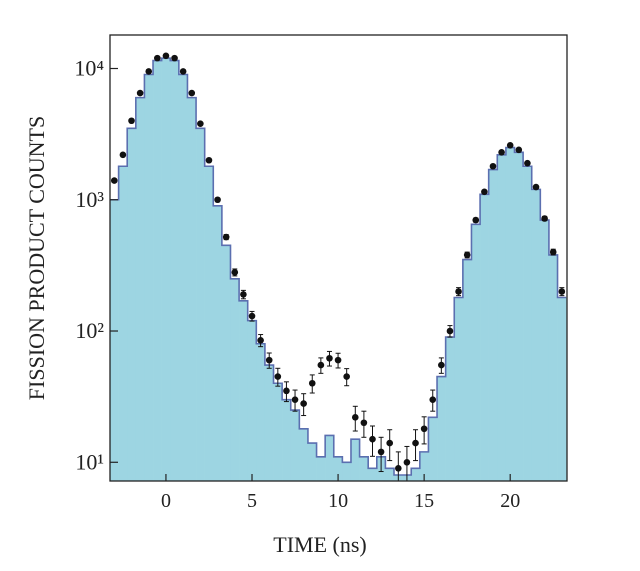  I want to click on x-tick-label: 10, so click(338, 501).